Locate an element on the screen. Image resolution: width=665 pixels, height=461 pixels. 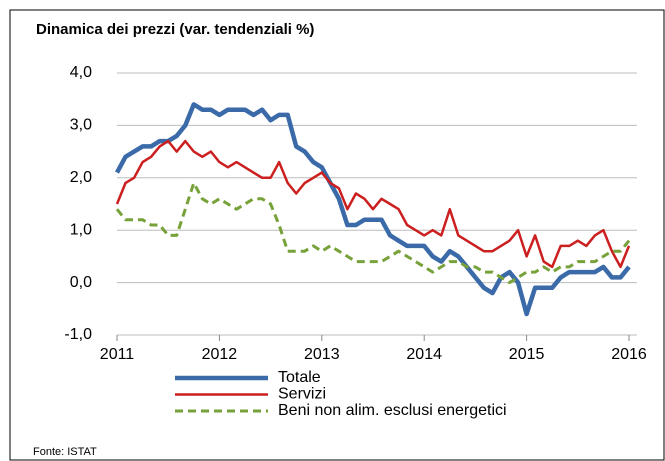
y-tick-label: 4,0 is located at coordinates (81, 72).